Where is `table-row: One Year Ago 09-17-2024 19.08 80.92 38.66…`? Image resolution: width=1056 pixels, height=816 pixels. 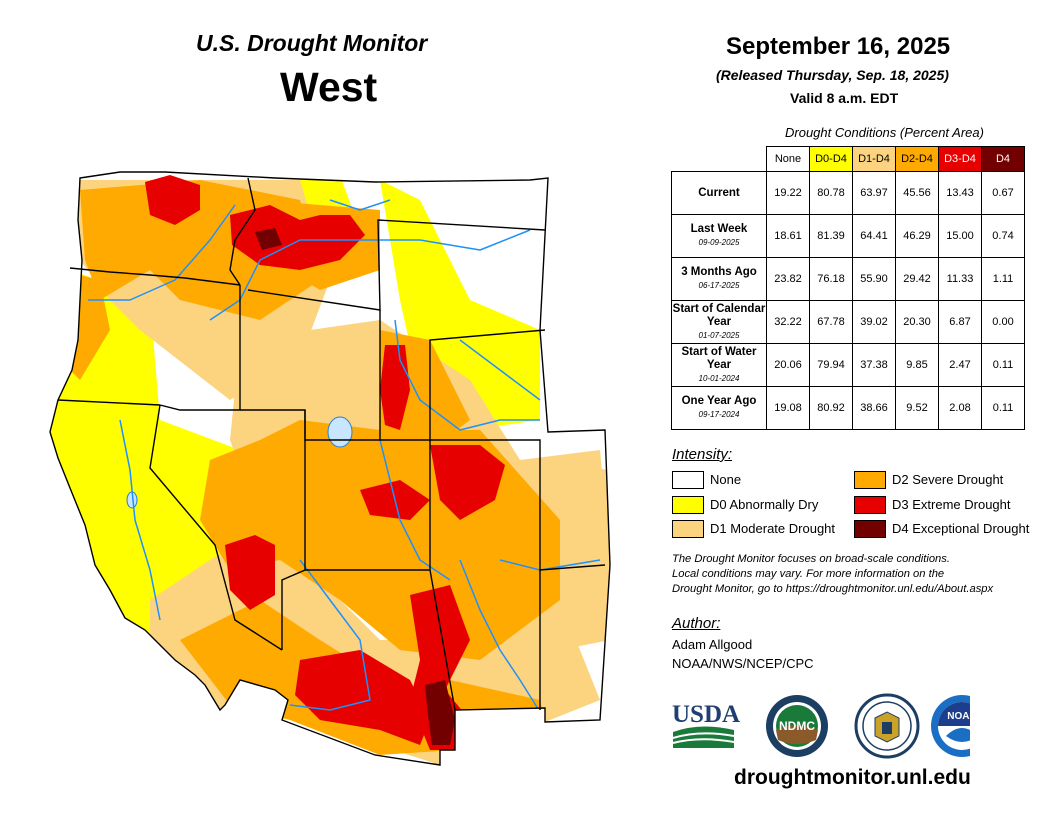
table-row: One Year Ago 09-17-2024 19.08 80.92 38.66… is located at coordinates (848, 408).